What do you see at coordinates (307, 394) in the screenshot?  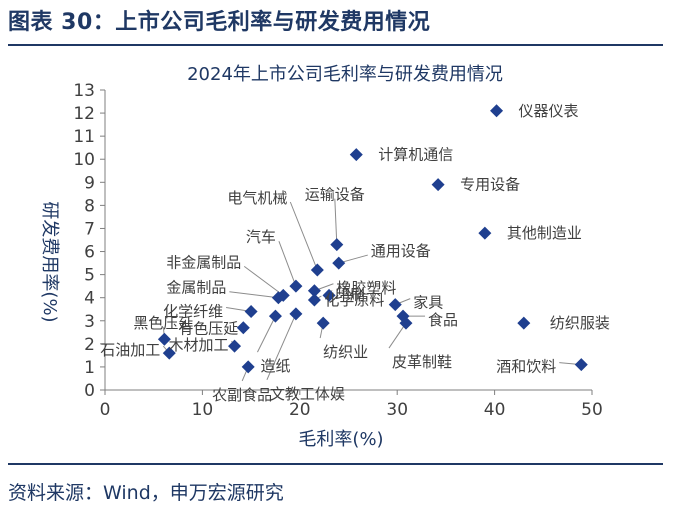 I see `data-point-label: 文教工体娱` at bounding box center [307, 394].